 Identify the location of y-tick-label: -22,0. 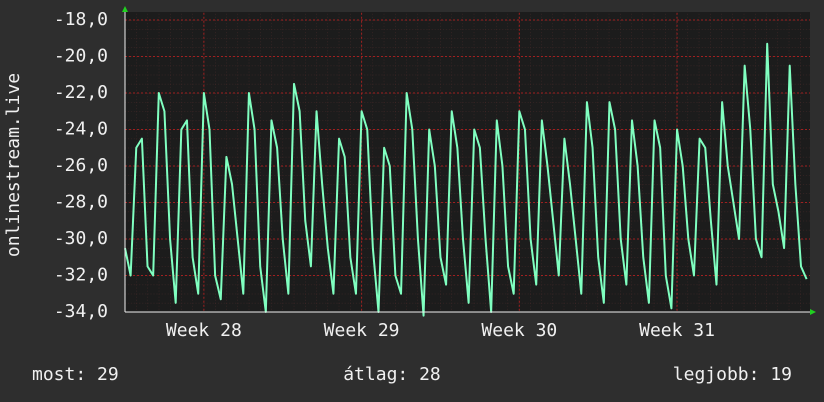
(81, 92).